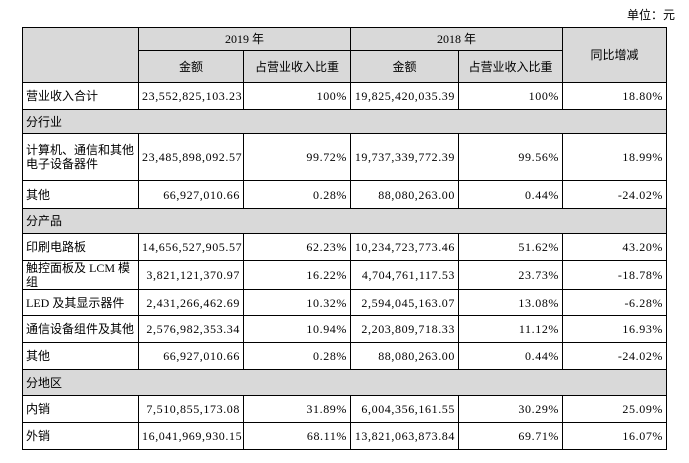 The width and height of the screenshot is (689, 463). I want to click on year-header: 2019 年, so click(244, 39).